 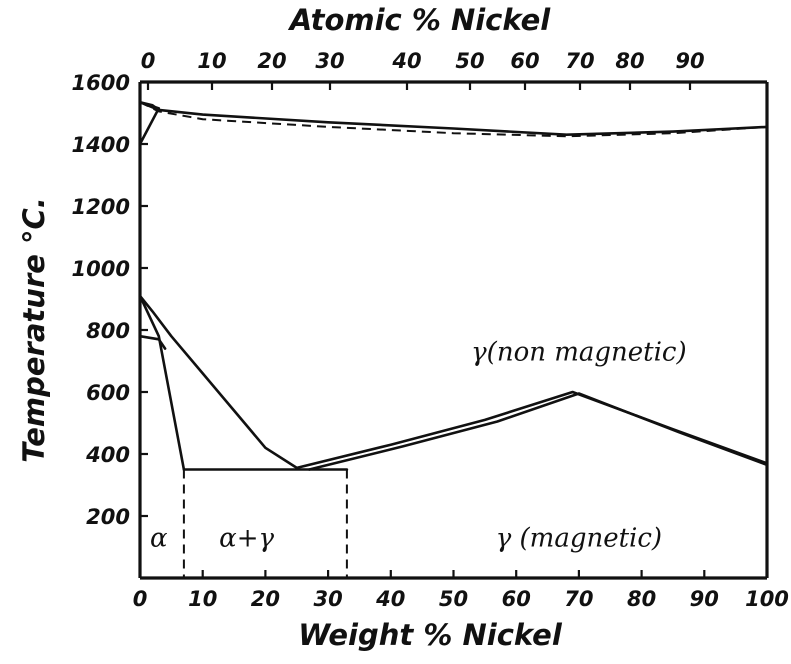 What do you see at coordinates (453, 599) in the screenshot?
I see `x-tick-label: 50` at bounding box center [453, 599].